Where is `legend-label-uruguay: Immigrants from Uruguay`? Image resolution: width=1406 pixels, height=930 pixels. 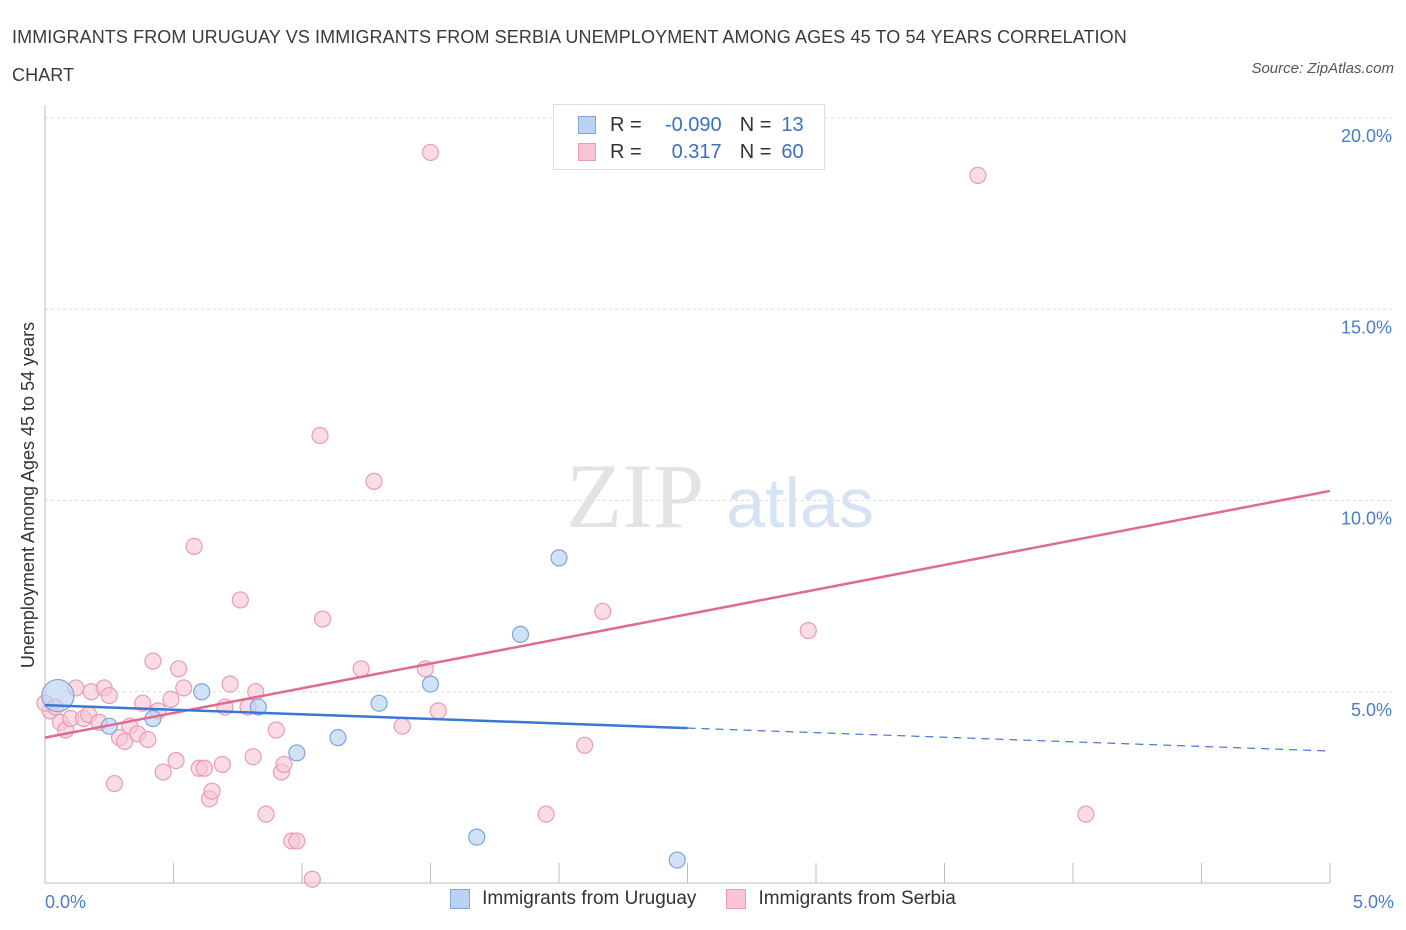 legend-label-uruguay: Immigrants from Uruguay is located at coordinates (589, 898).